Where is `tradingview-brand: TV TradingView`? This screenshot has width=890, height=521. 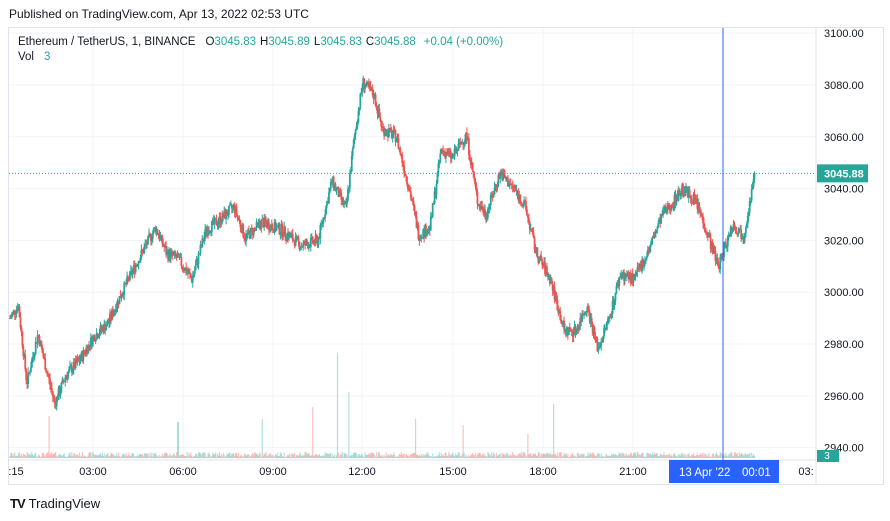
tradingview-brand: TV TradingView is located at coordinates (55, 503).